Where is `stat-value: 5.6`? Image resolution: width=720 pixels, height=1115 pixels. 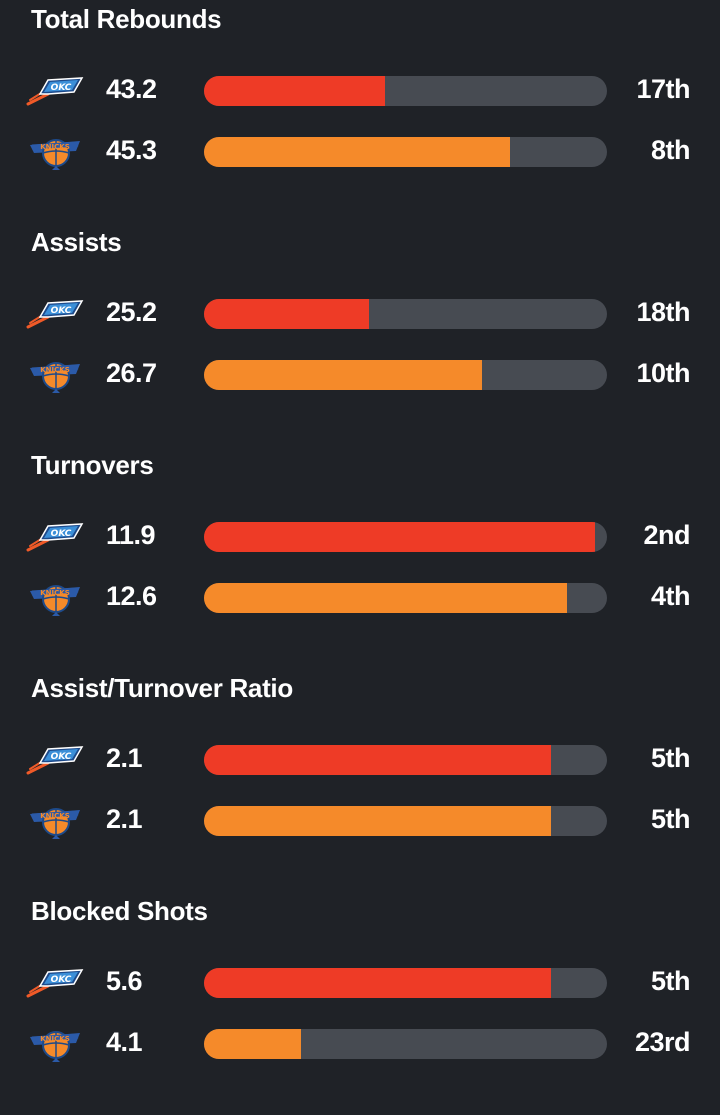
stat-value: 5.6 is located at coordinates (124, 981).